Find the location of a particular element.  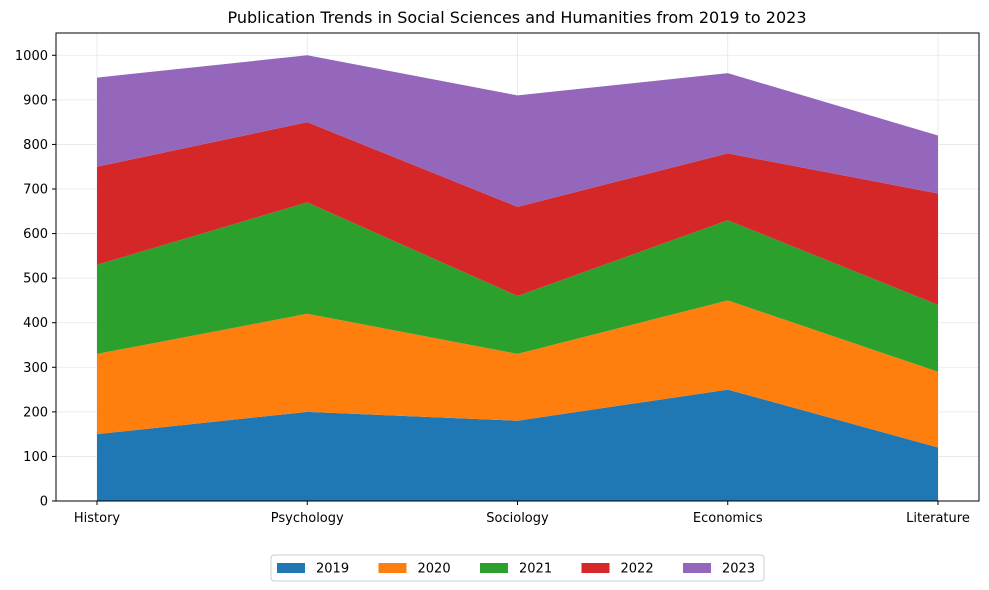

y-tick-label: 300 is located at coordinates (35, 368).